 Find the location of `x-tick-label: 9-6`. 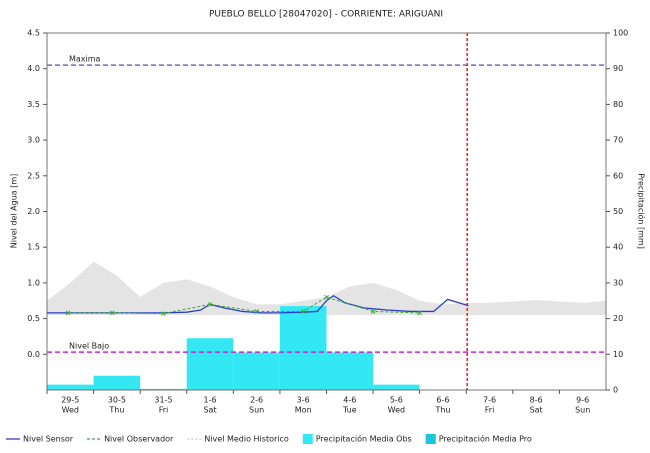

x-tick-label: 9-6 is located at coordinates (582, 400).